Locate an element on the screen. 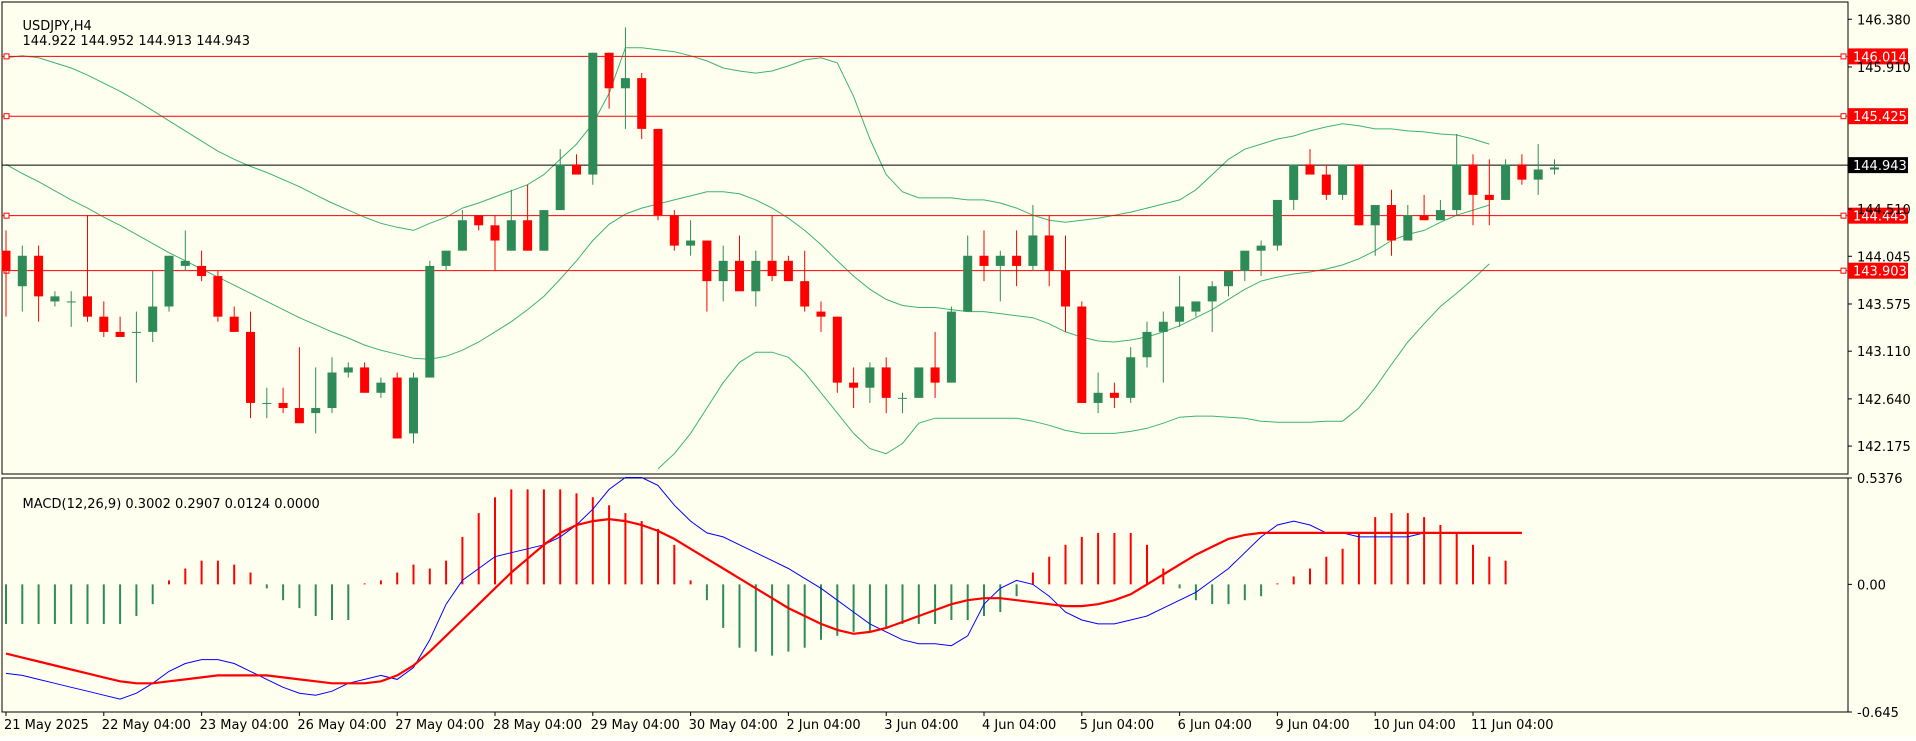 The width and height of the screenshot is (1916, 741). time-axis-label: 3 Jun 04:00 is located at coordinates (921, 725).